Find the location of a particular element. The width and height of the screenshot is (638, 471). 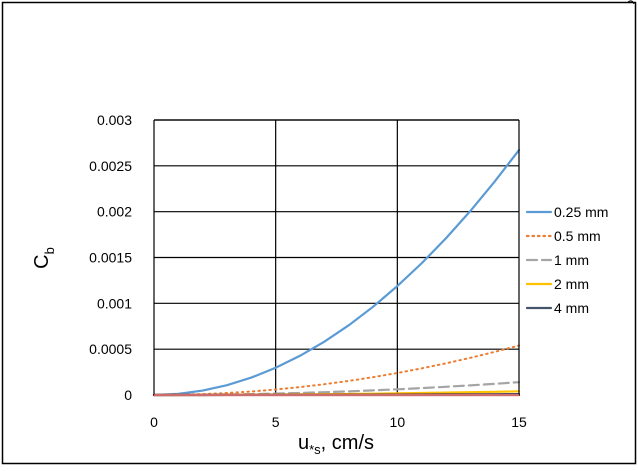

y-tick-label: 0.001 is located at coordinates (114, 303).